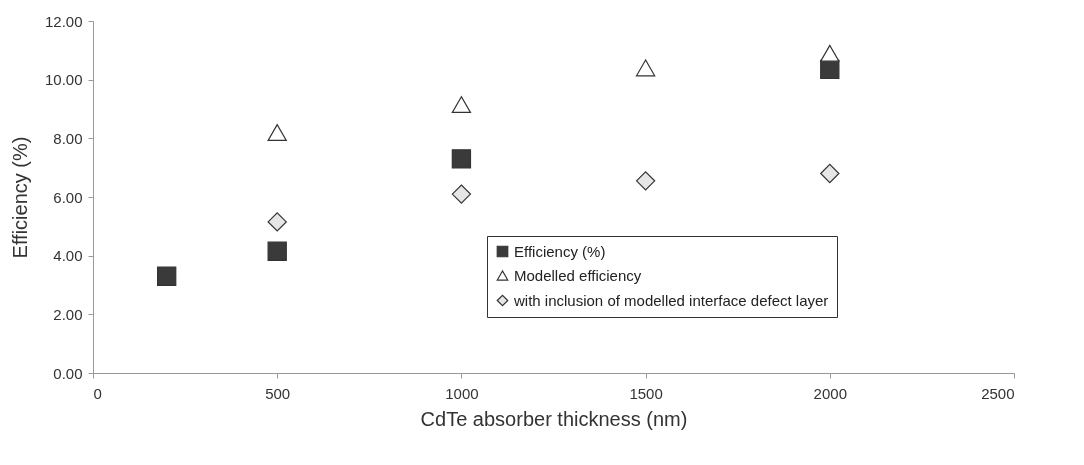 The width and height of the screenshot is (1084, 465). I want to click on y-tick-label: 6.00, so click(68, 197).